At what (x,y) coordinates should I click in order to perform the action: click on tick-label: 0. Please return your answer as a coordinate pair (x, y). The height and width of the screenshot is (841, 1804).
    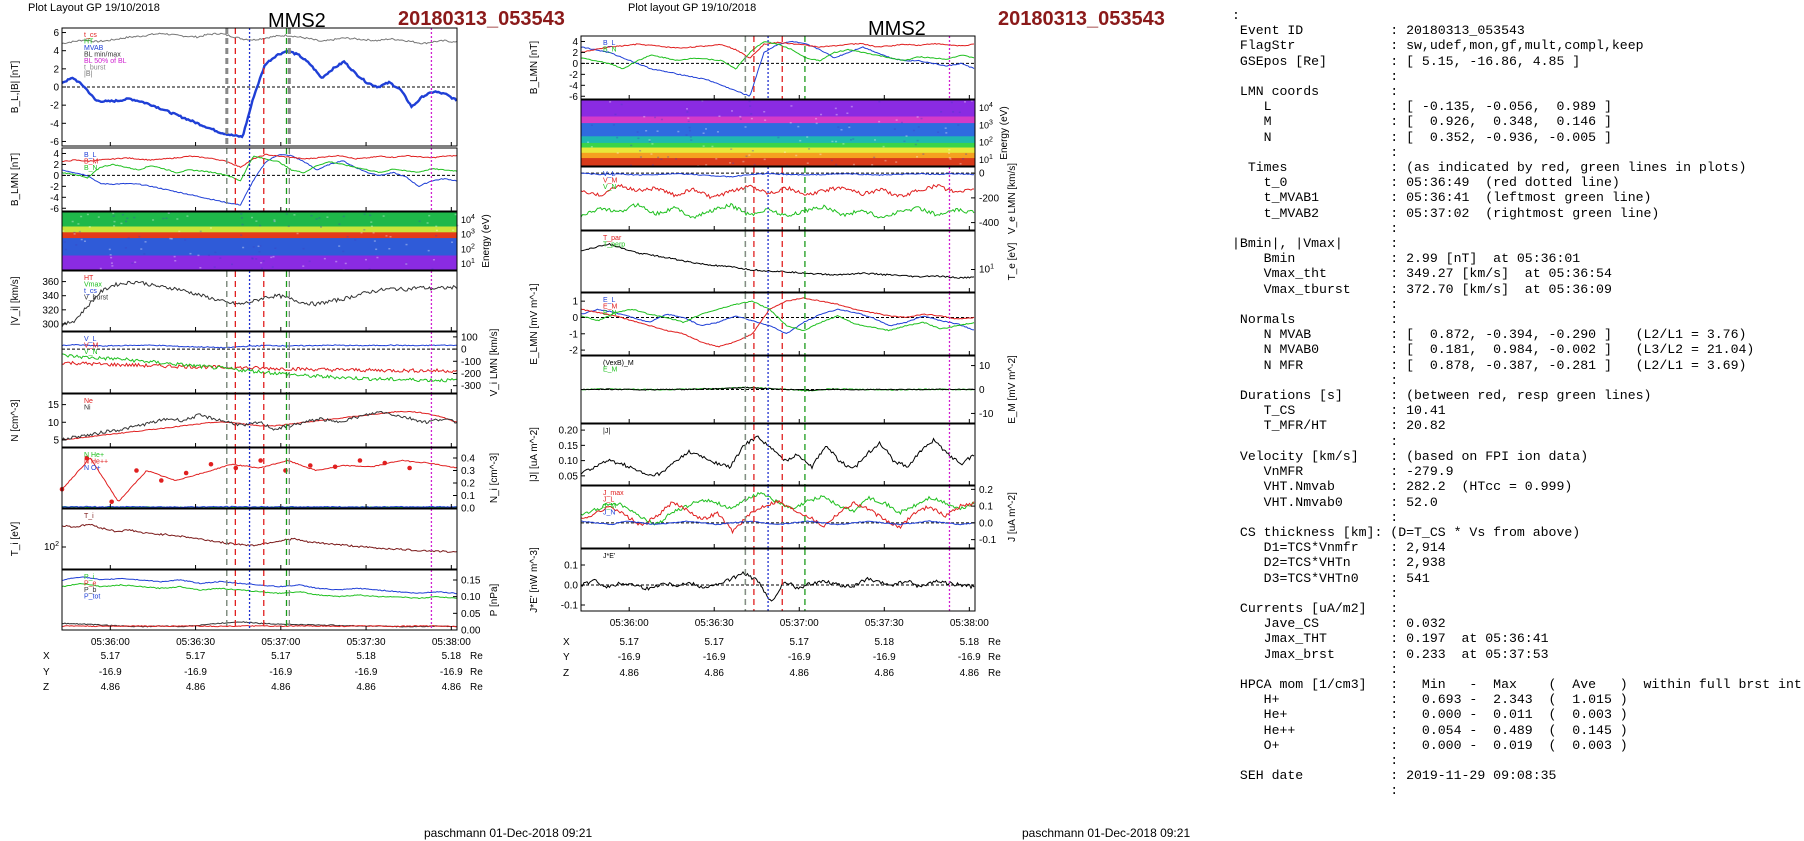
    Looking at the image, I should click on (982, 390).